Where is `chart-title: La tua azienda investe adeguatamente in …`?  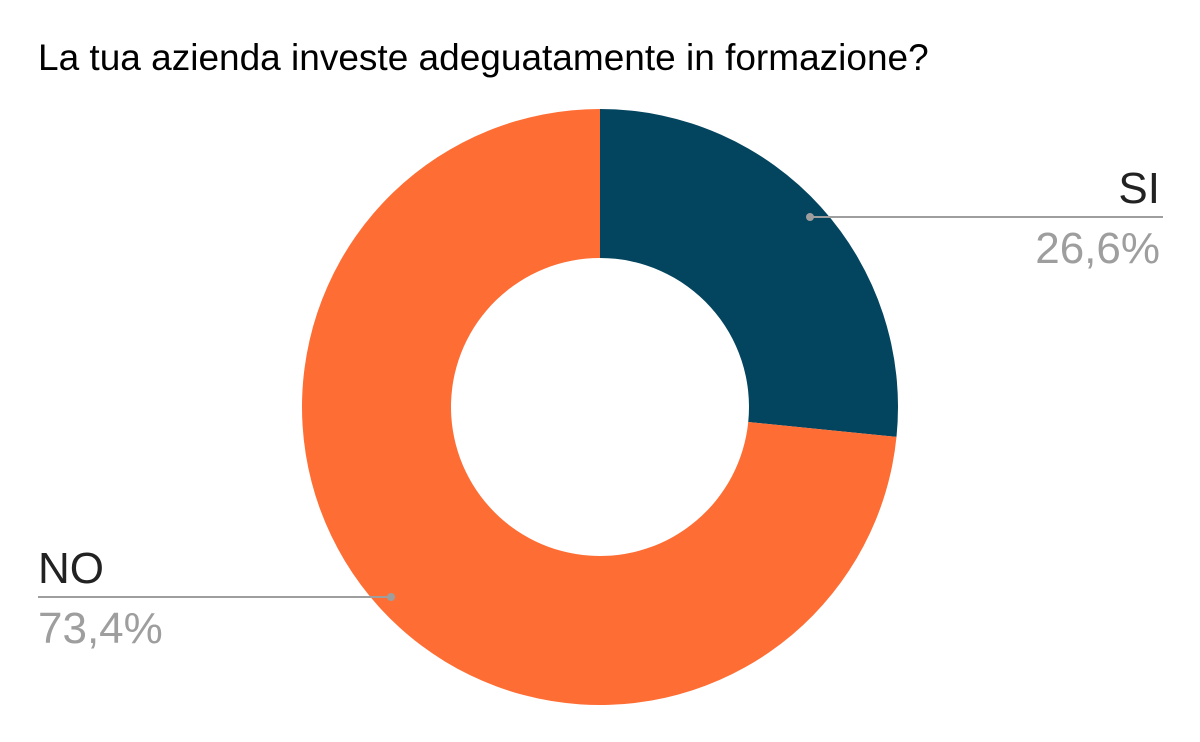 chart-title: La tua azienda investe adeguatamente in … is located at coordinates (483, 57).